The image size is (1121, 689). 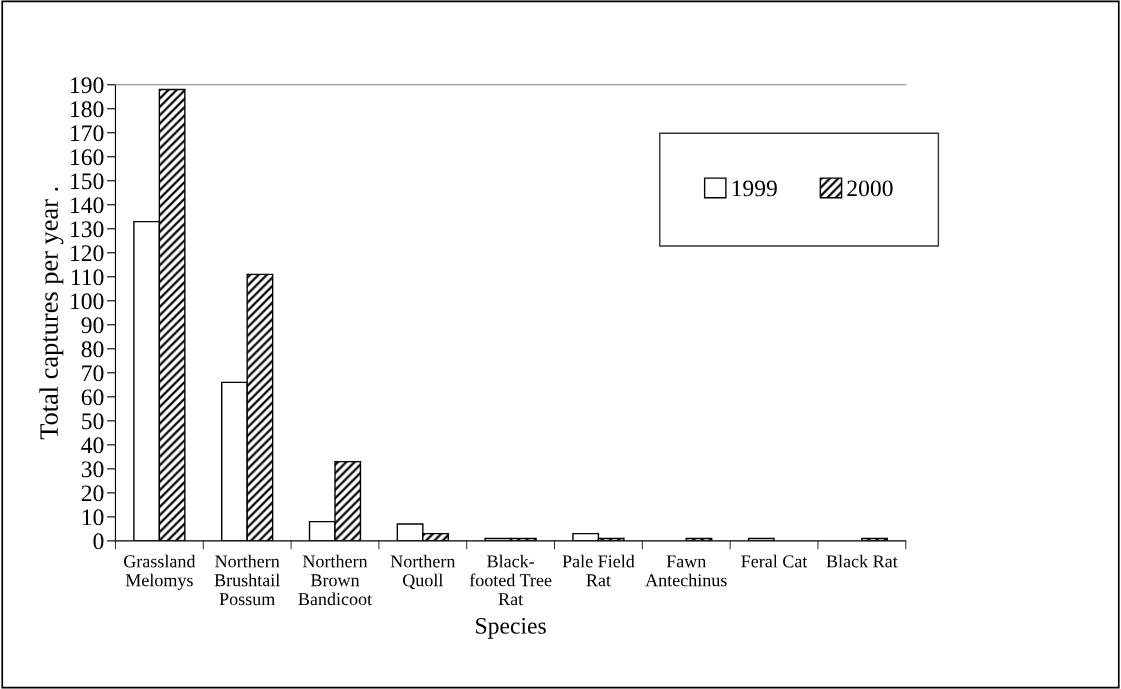 I want to click on y-tick-label: 190, so click(x=87, y=85).